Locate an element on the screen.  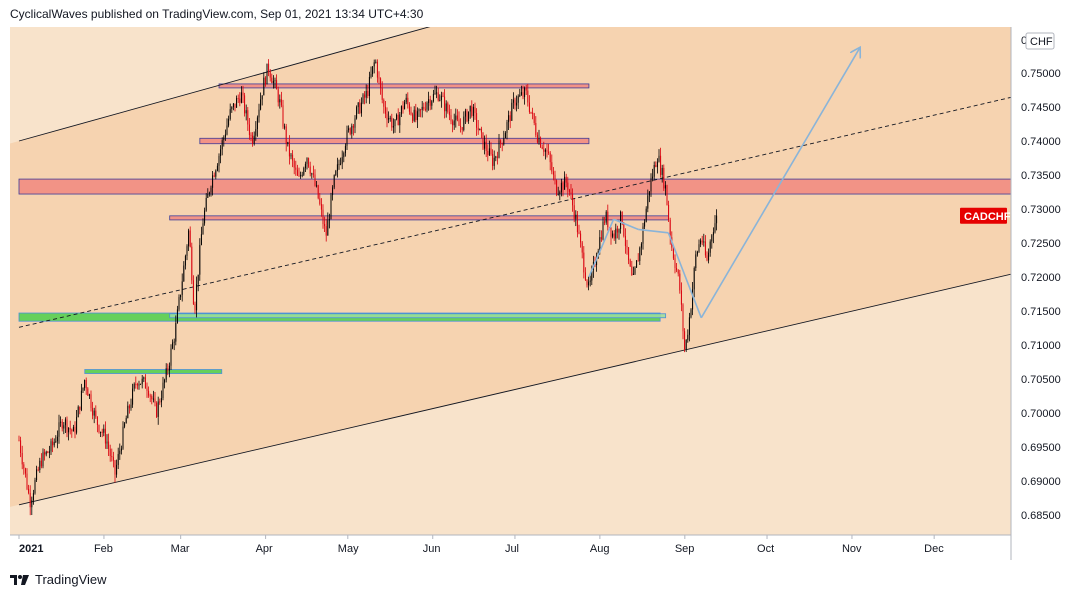
pattern-segment is located at coordinates (626, 224).